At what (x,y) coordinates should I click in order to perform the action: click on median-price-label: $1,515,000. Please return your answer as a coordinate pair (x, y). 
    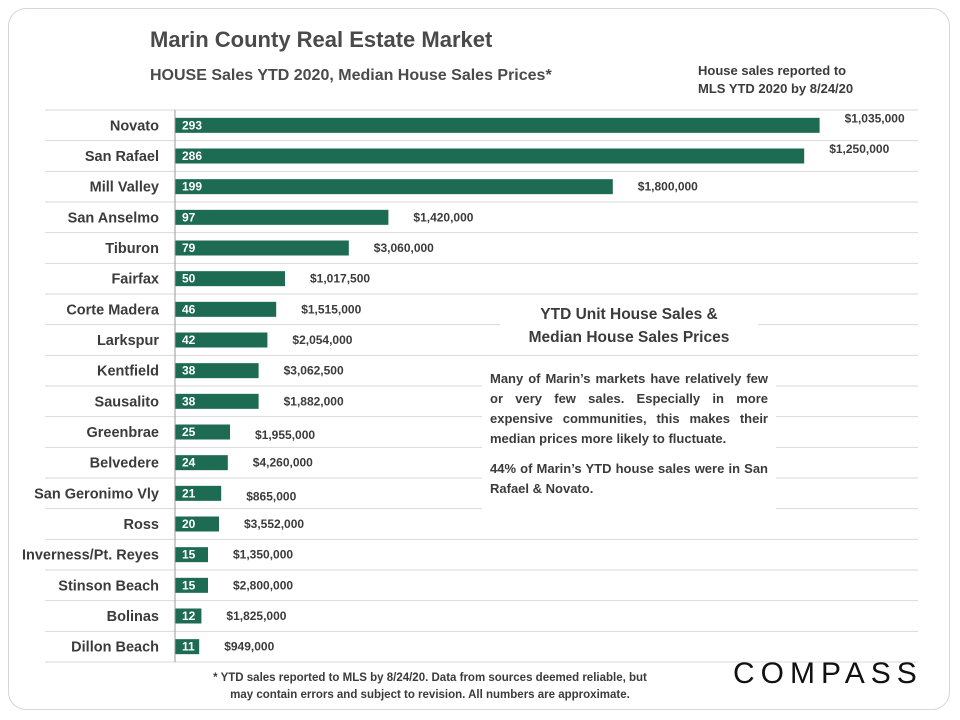
    Looking at the image, I should click on (331, 309).